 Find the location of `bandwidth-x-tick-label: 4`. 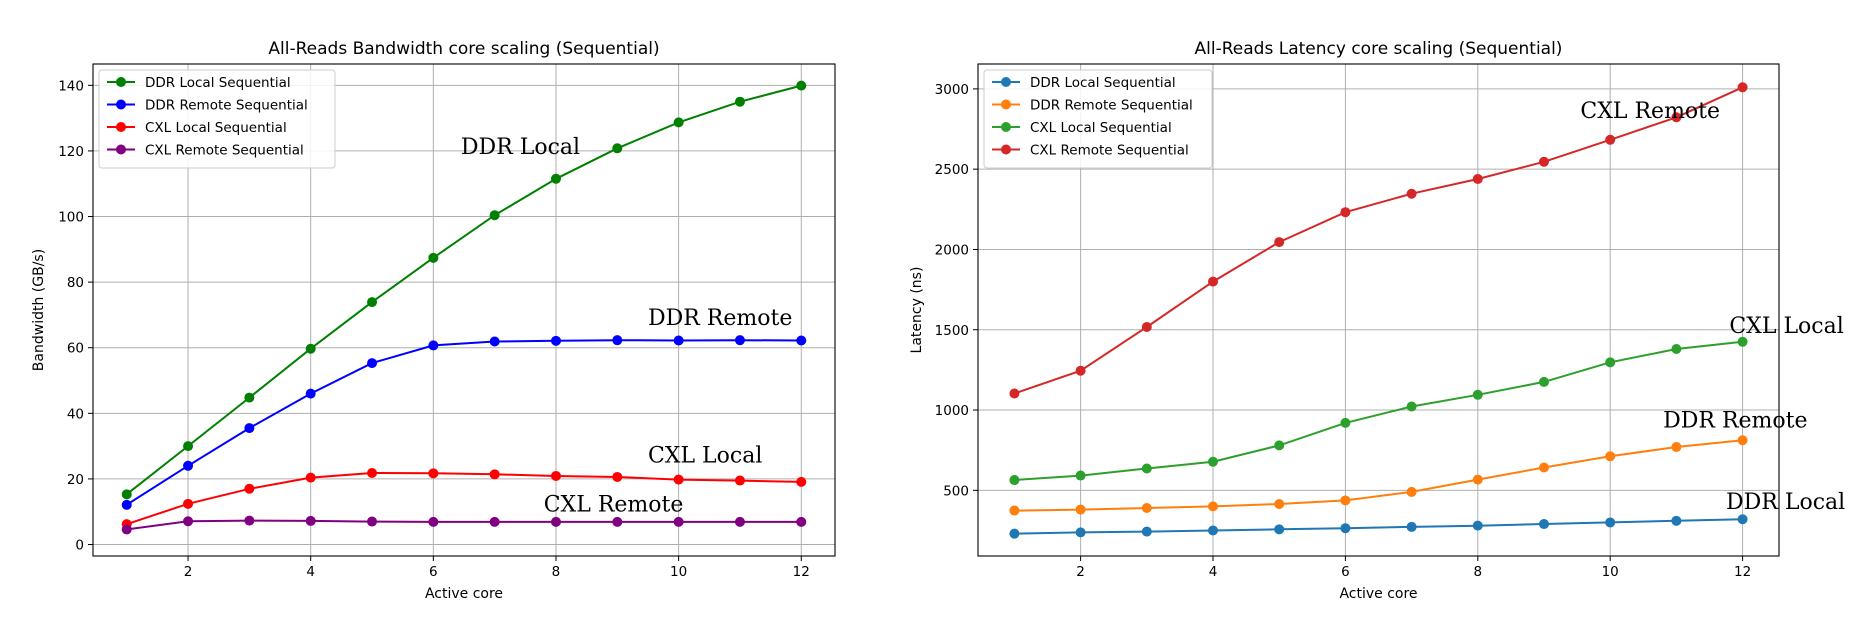

bandwidth-x-tick-label: 4 is located at coordinates (310, 572).